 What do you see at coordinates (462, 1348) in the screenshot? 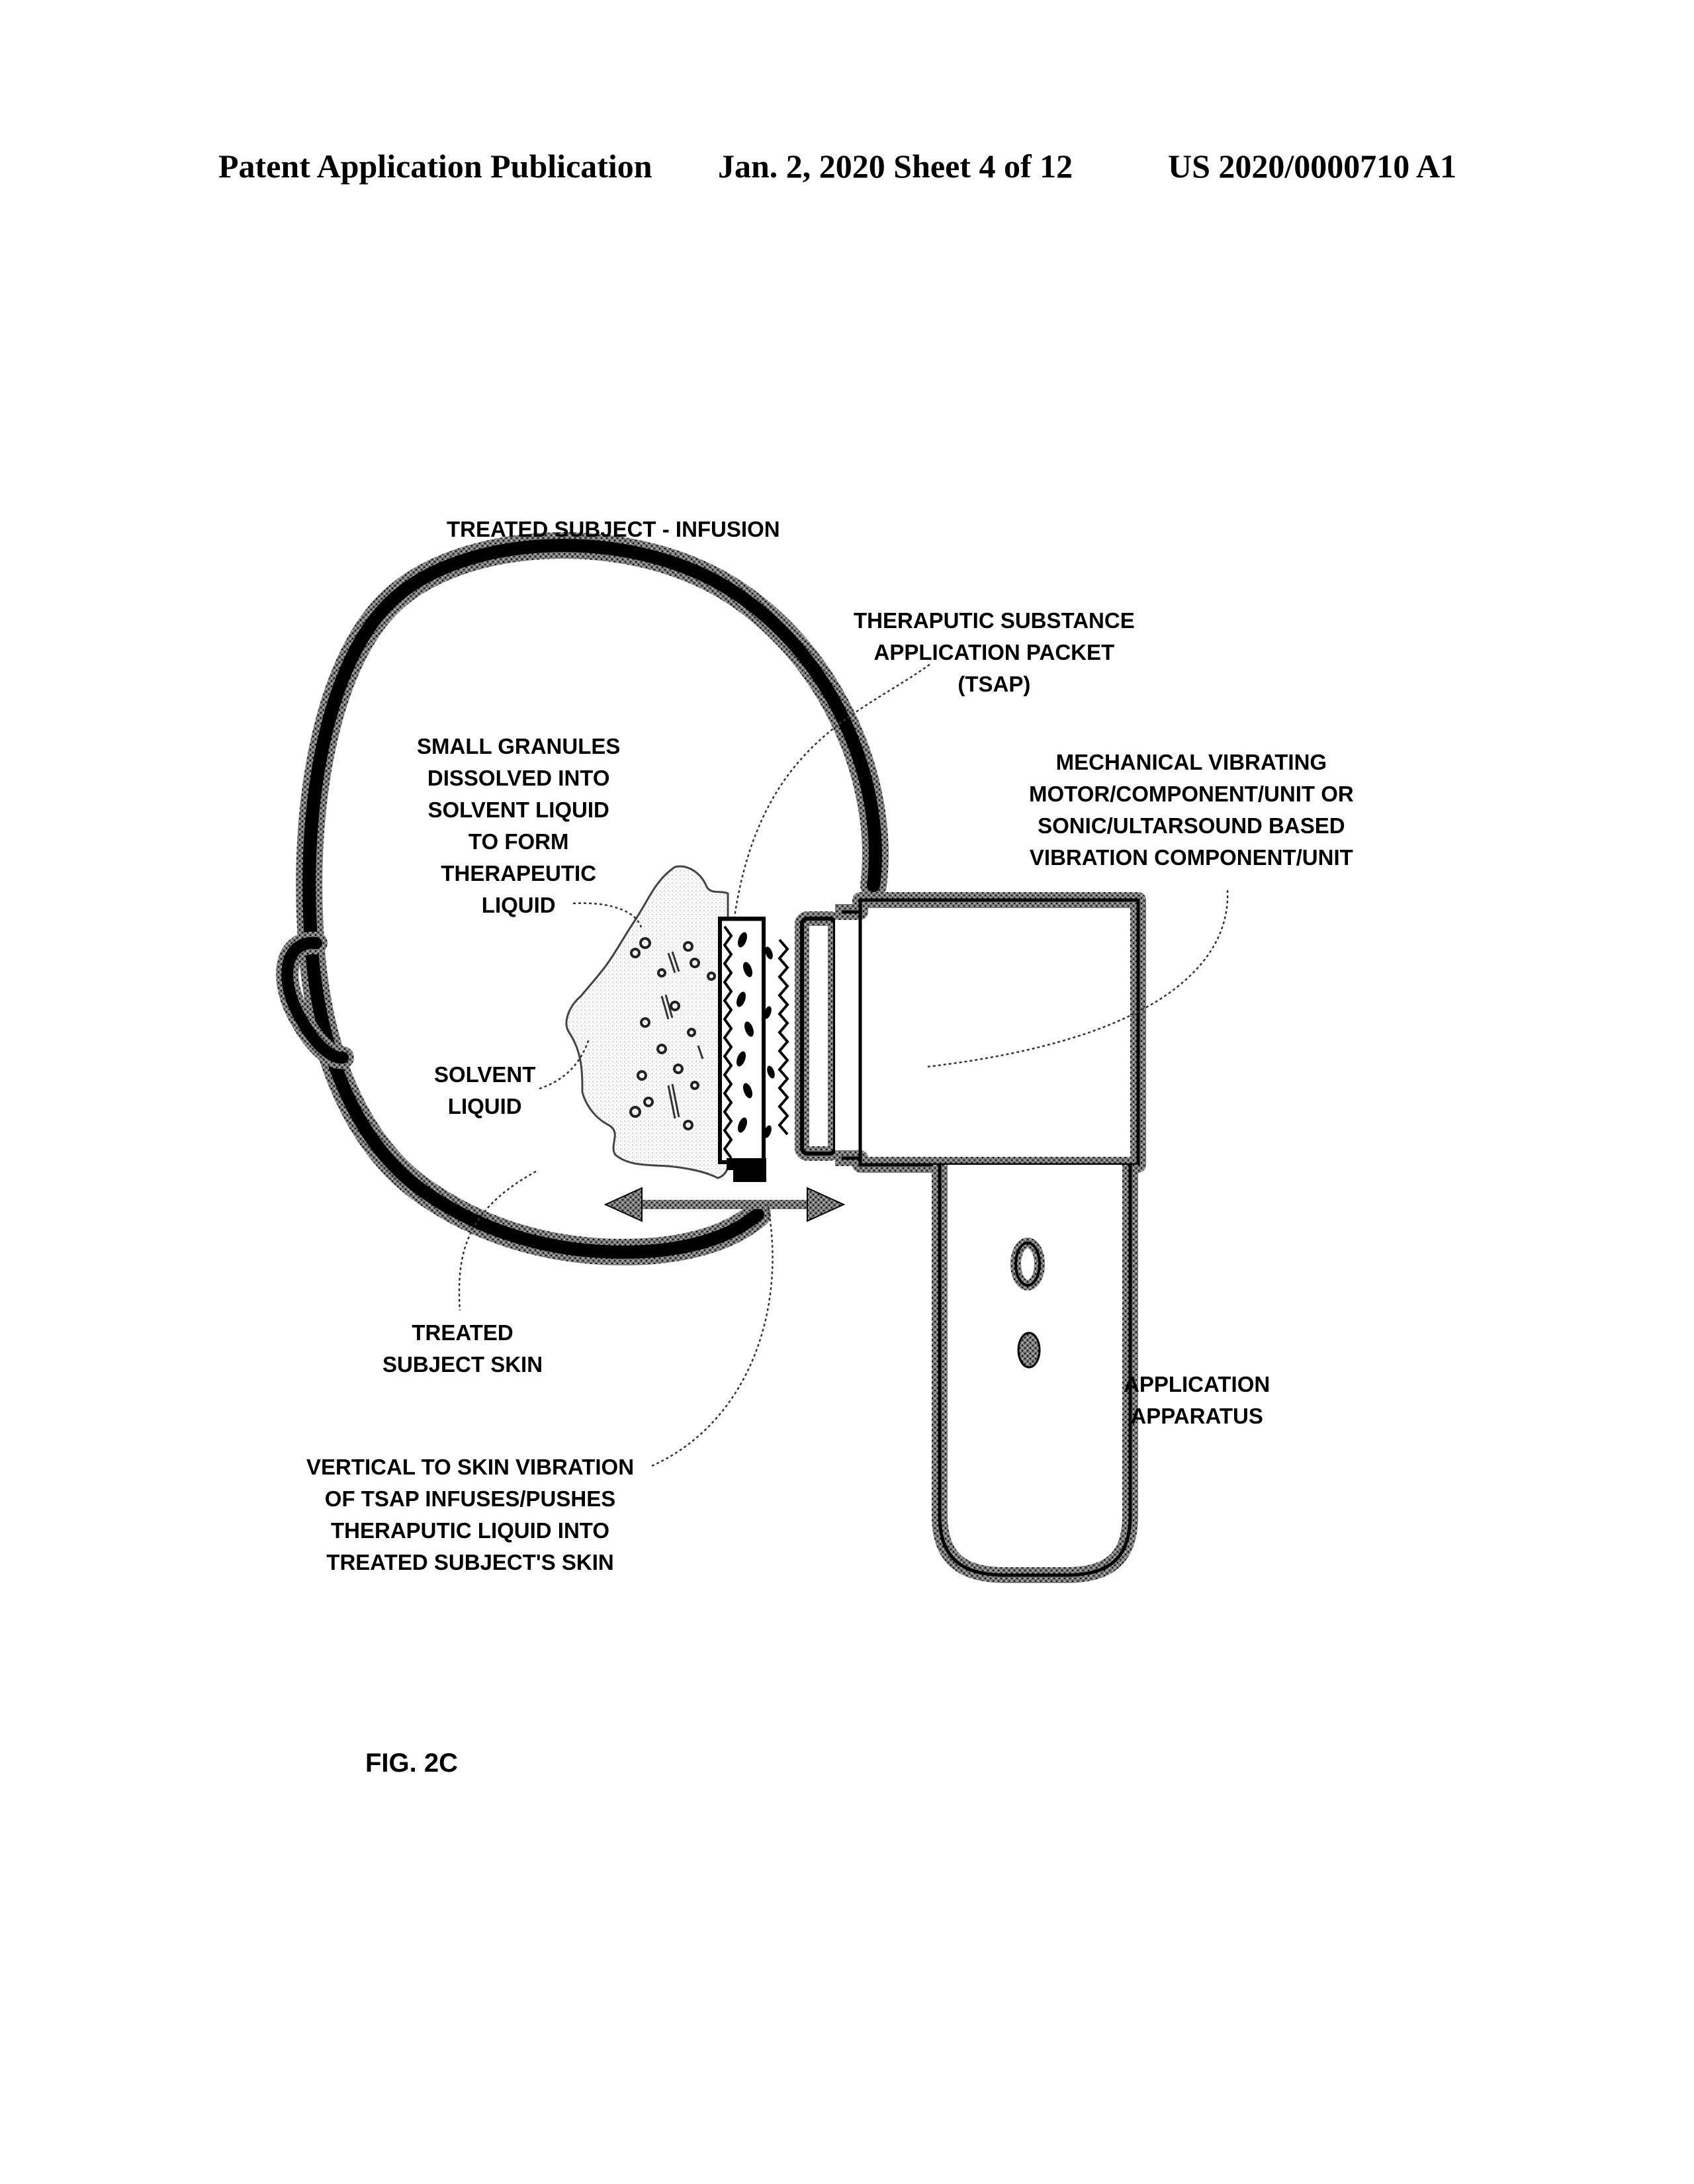
I see `label-treated-subject-skin: TREATED SUBJECT SKIN` at bounding box center [462, 1348].